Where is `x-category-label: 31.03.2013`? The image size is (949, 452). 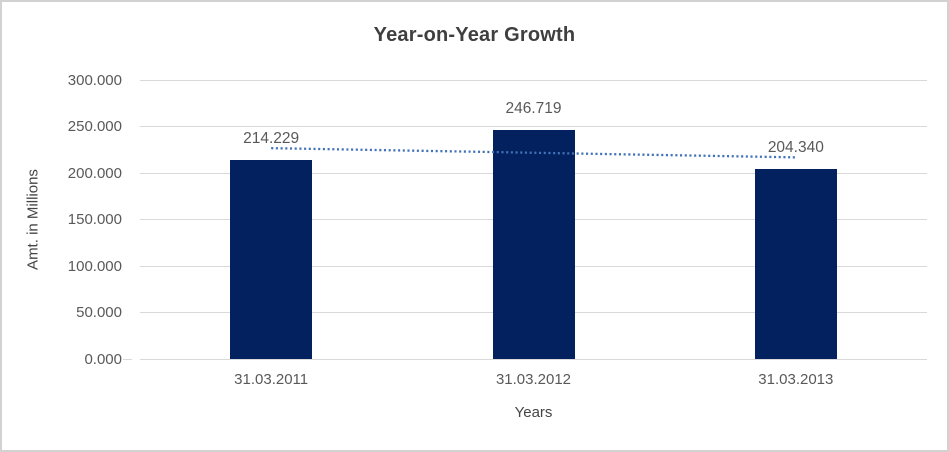 x-category-label: 31.03.2013 is located at coordinates (796, 379).